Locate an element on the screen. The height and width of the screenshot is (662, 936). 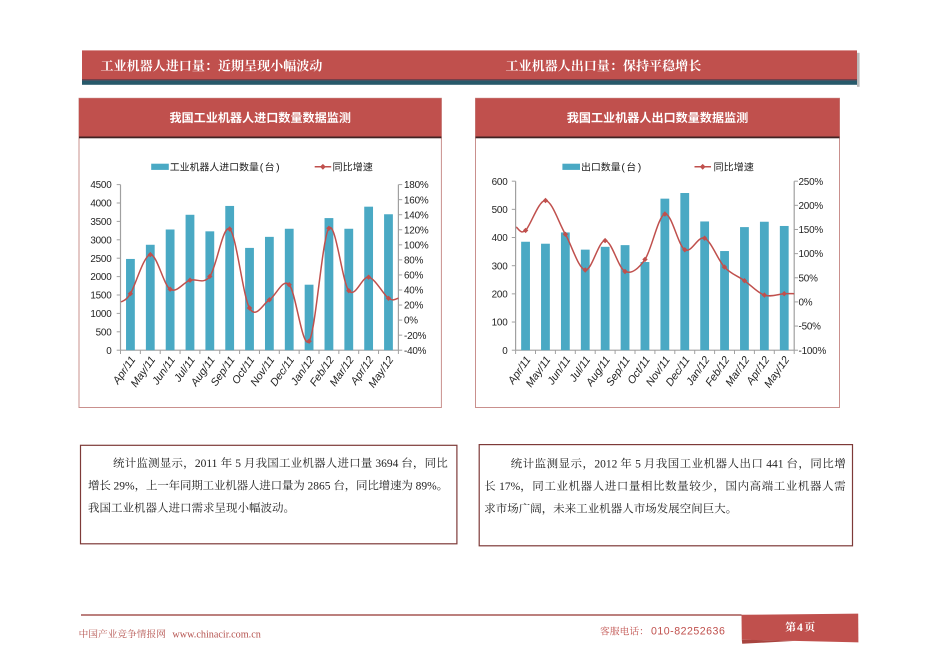
svg-text: -40% is located at coordinates (415, 351).